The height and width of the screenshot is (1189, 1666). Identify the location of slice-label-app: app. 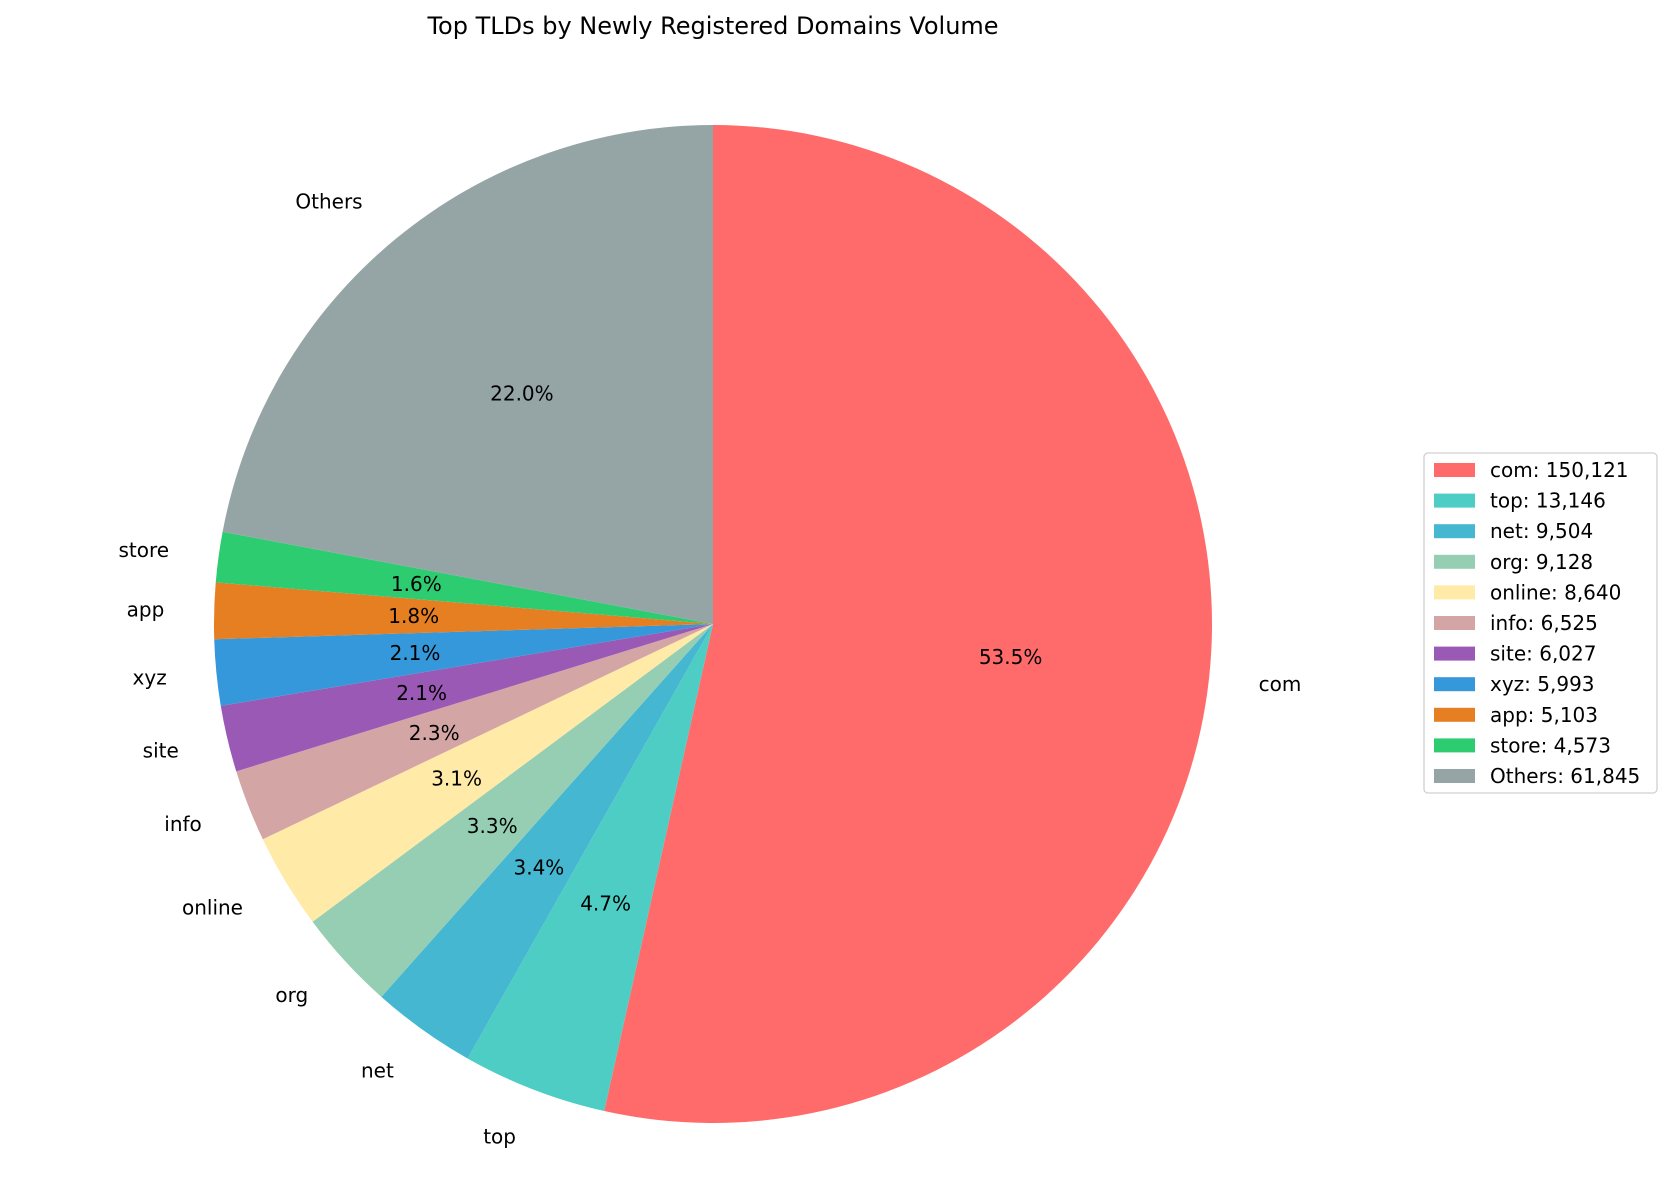
(146, 610).